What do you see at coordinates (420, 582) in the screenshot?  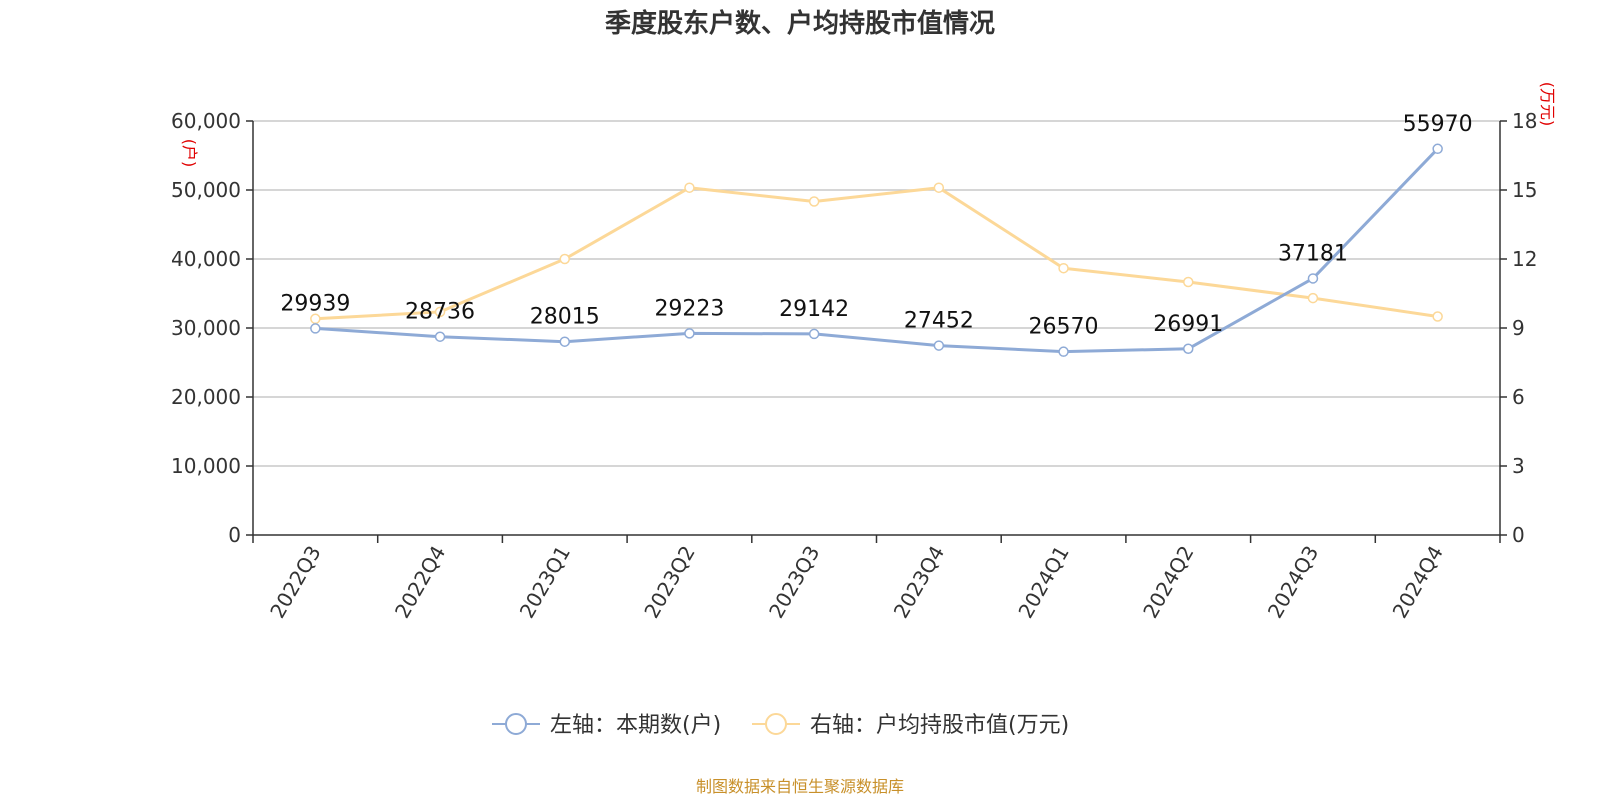 I see `x-tick-label: 2022Q4` at bounding box center [420, 582].